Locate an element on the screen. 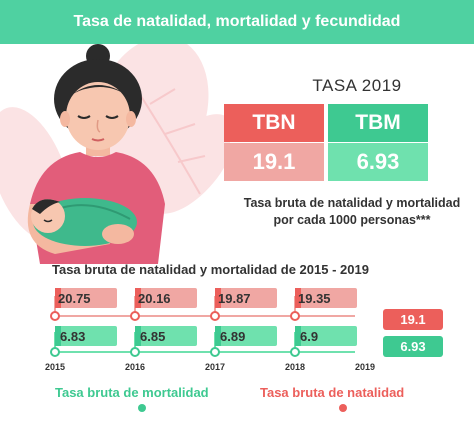 The image size is (474, 427). legend-natalidad: Tasa bruta de natalidad is located at coordinates (332, 392).